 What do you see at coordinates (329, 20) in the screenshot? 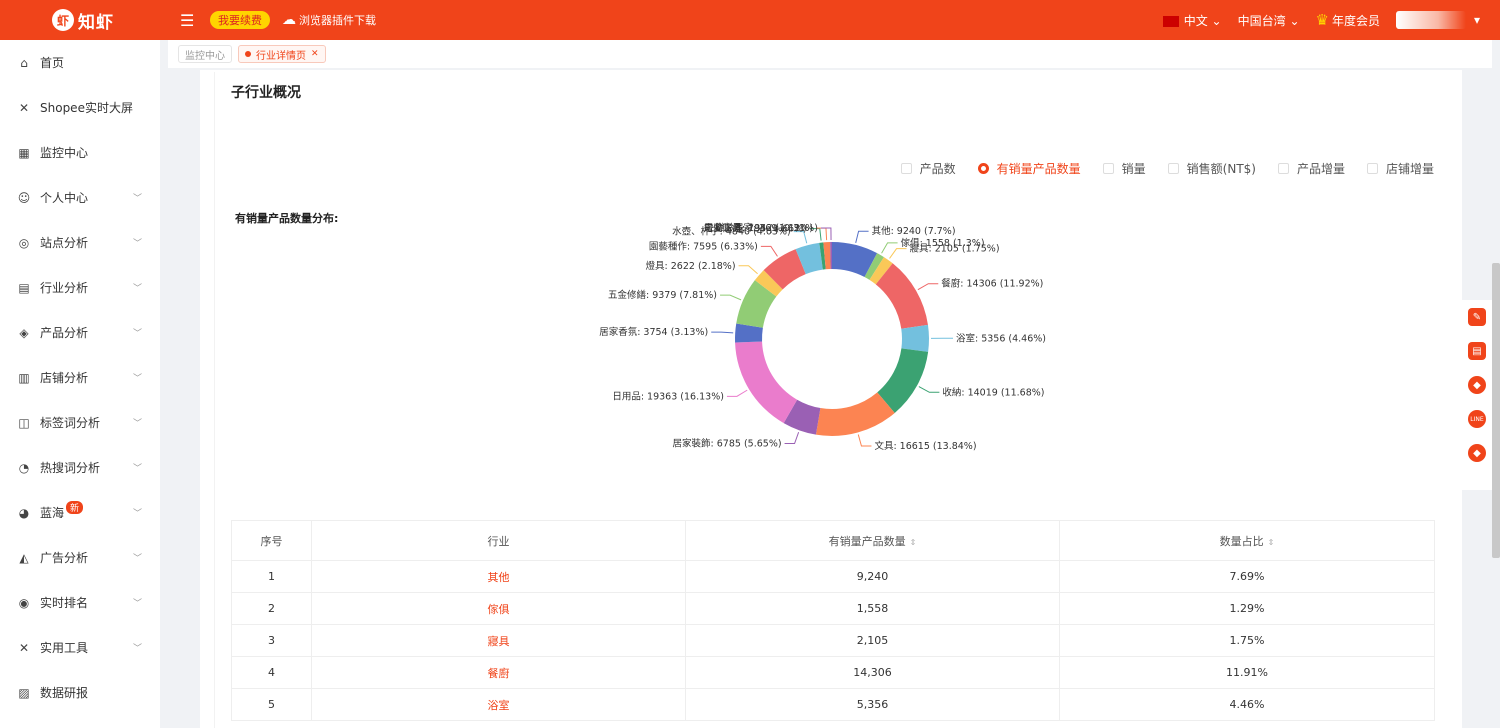
I see `plugin-download-link: ☁ 浏览器插件下载` at bounding box center [329, 20].